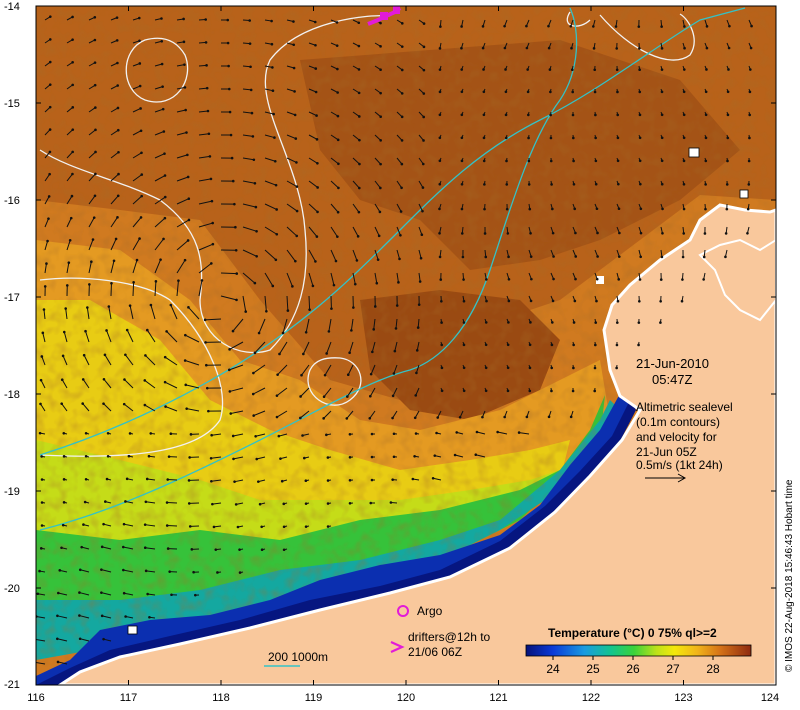 The width and height of the screenshot is (800, 710). Describe the element at coordinates (770, 698) in the screenshot. I see `x-tick-label: 124` at that location.